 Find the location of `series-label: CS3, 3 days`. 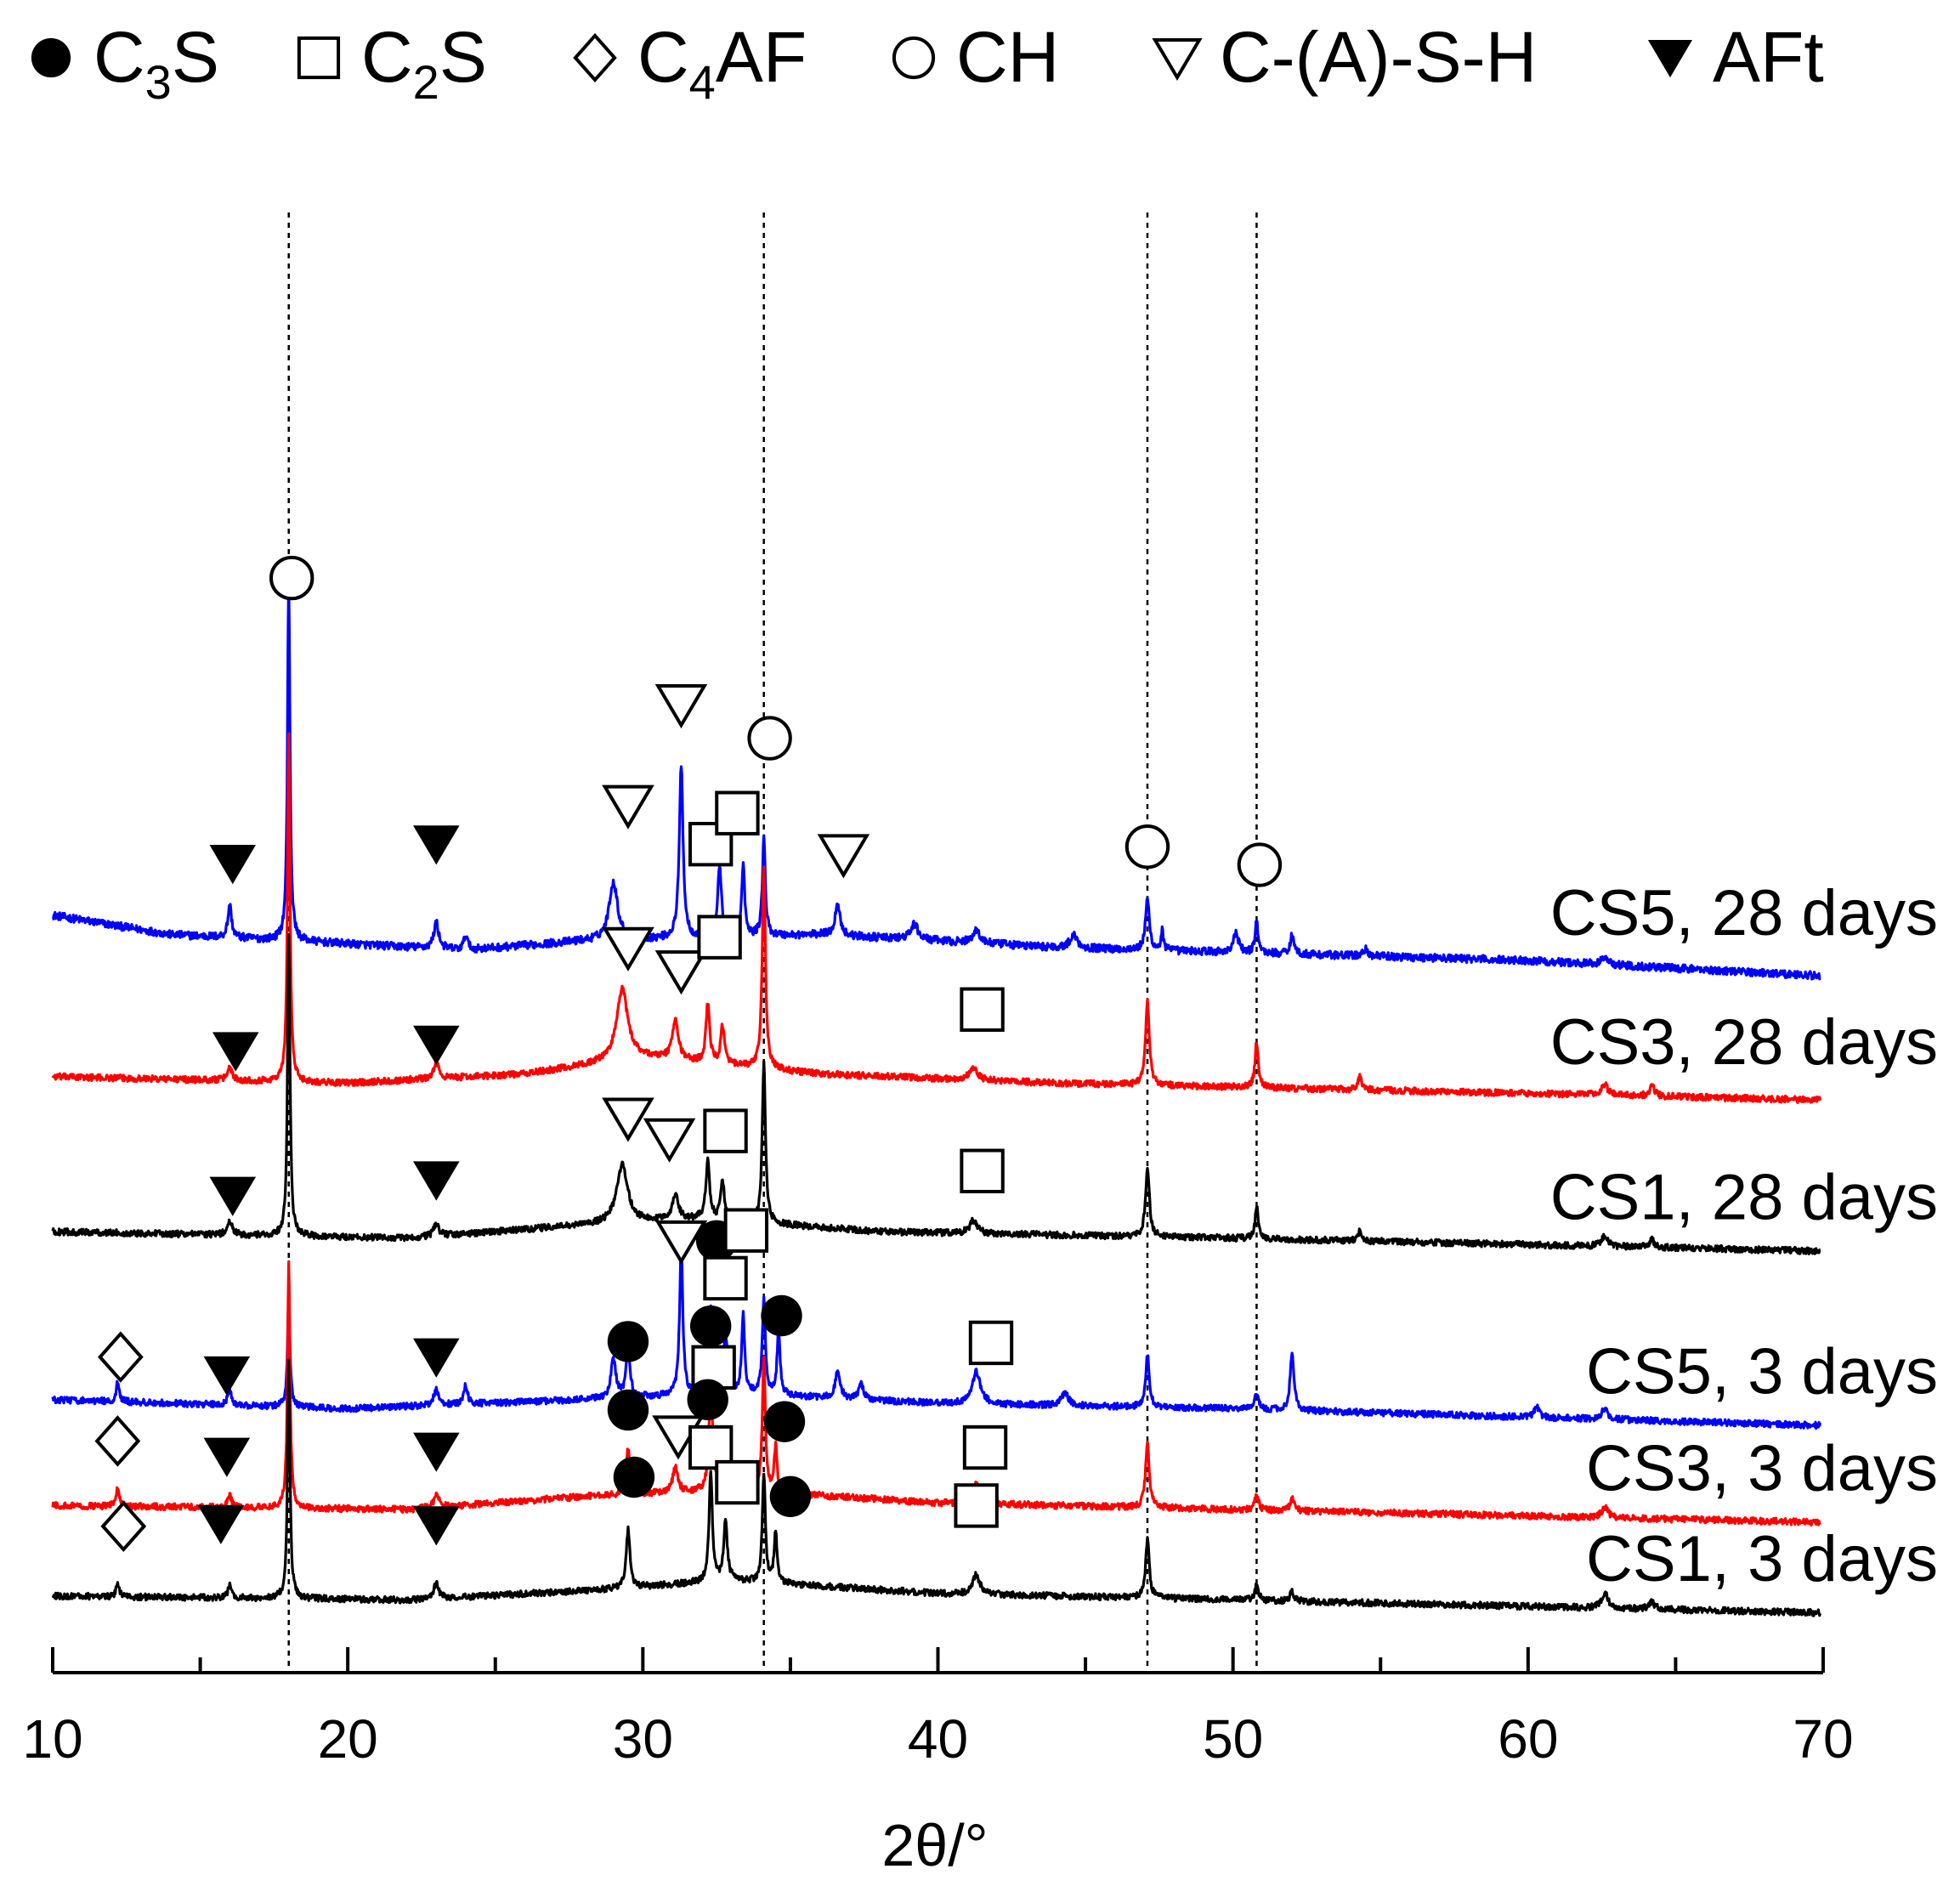

series-label: CS3, 3 days is located at coordinates (1762, 1469).